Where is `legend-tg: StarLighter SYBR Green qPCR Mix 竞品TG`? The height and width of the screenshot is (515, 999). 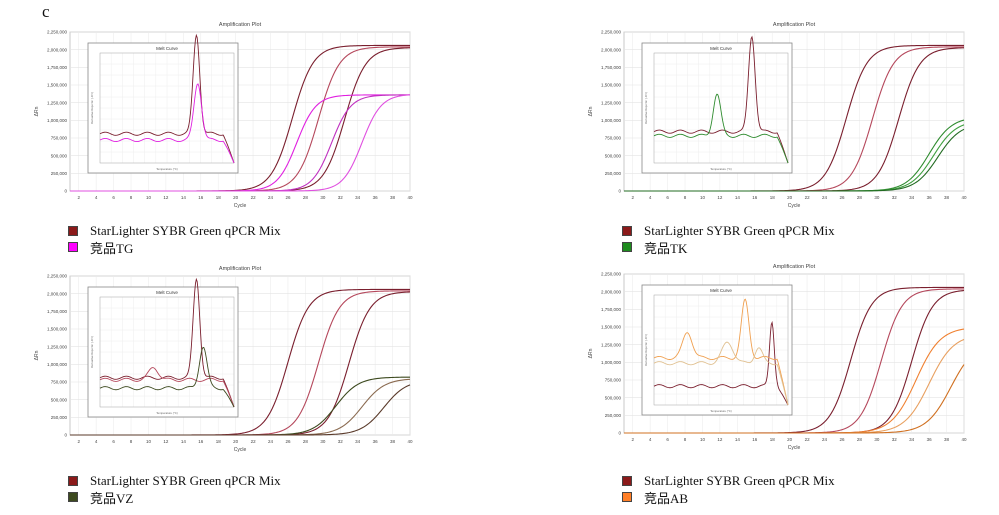
legend-tg: StarLighter SYBR Green qPCR Mix 竞品TG is located at coordinates (174, 239).